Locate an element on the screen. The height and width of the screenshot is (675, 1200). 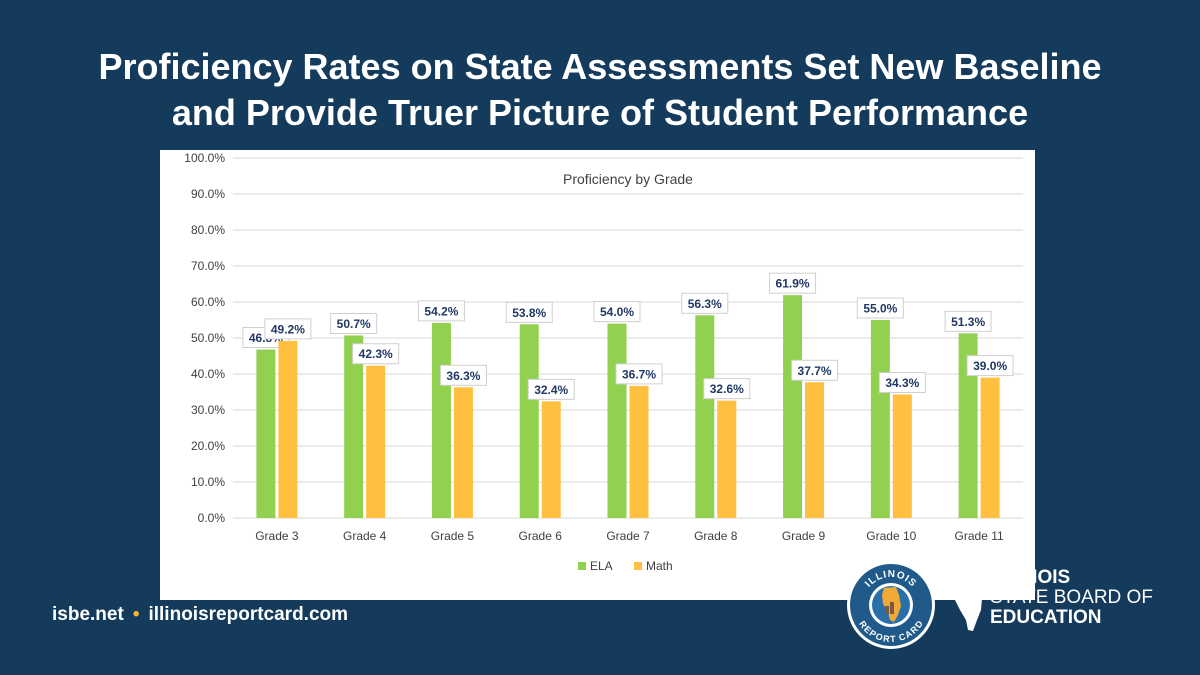
isbe-link: isbe.net is located at coordinates (88, 614).